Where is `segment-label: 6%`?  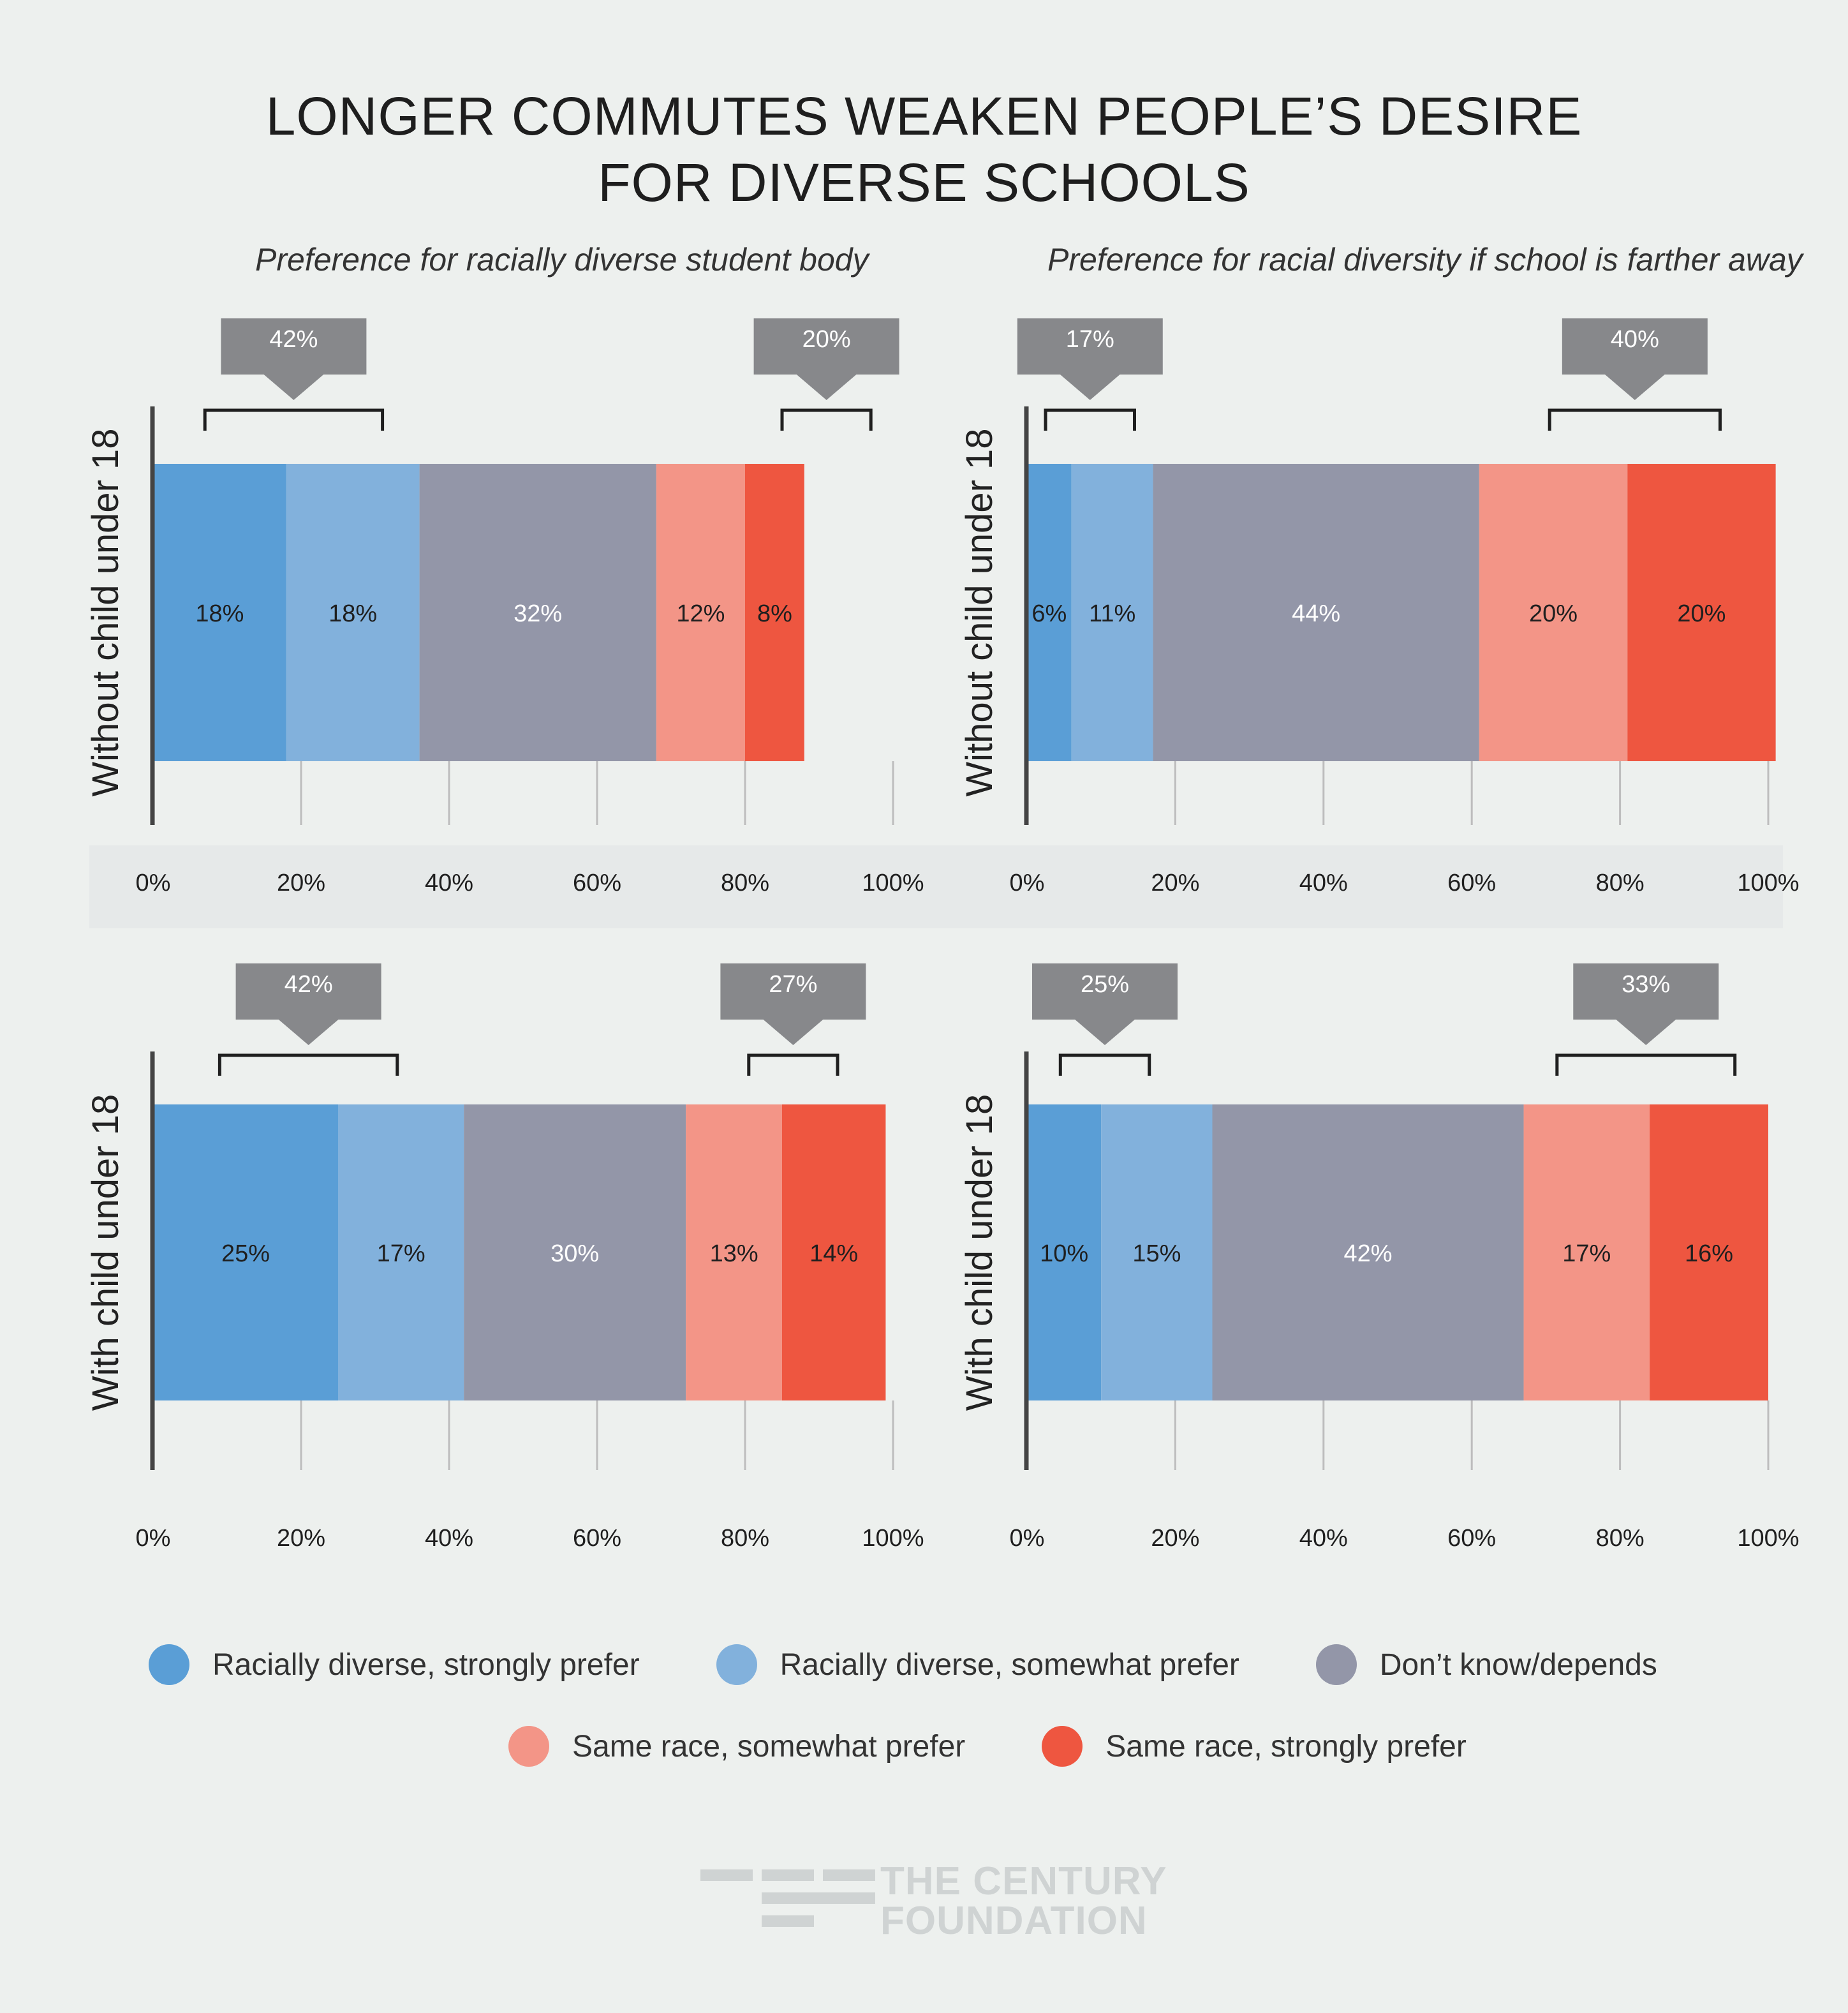 segment-label: 6% is located at coordinates (1049, 613).